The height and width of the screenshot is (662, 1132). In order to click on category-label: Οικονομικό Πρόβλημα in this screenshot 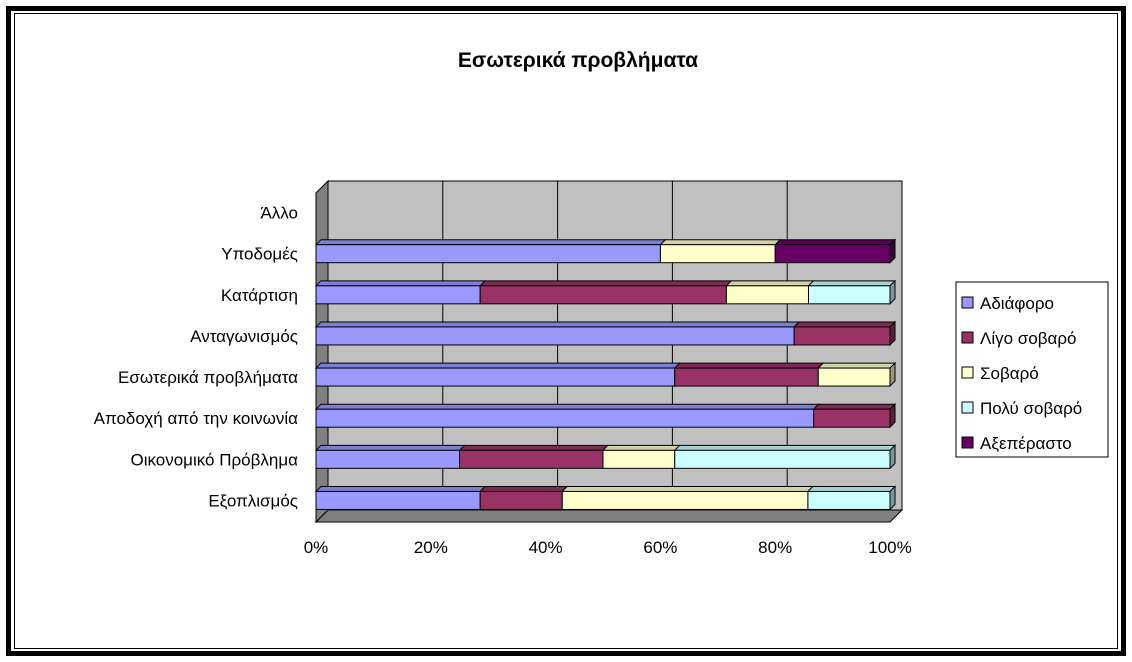, I will do `click(214, 459)`.